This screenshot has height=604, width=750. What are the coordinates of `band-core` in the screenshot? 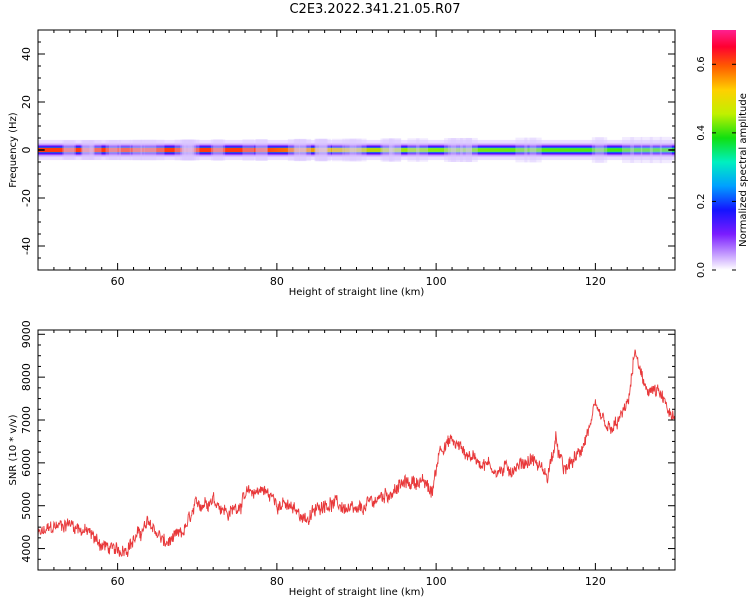 It's located at (356, 150).